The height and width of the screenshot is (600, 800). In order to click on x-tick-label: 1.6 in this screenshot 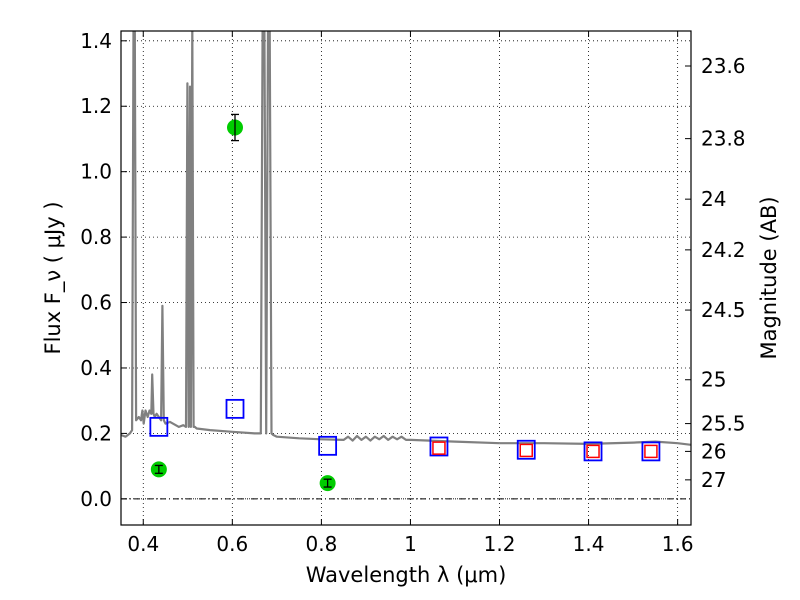, I will do `click(678, 544)`.